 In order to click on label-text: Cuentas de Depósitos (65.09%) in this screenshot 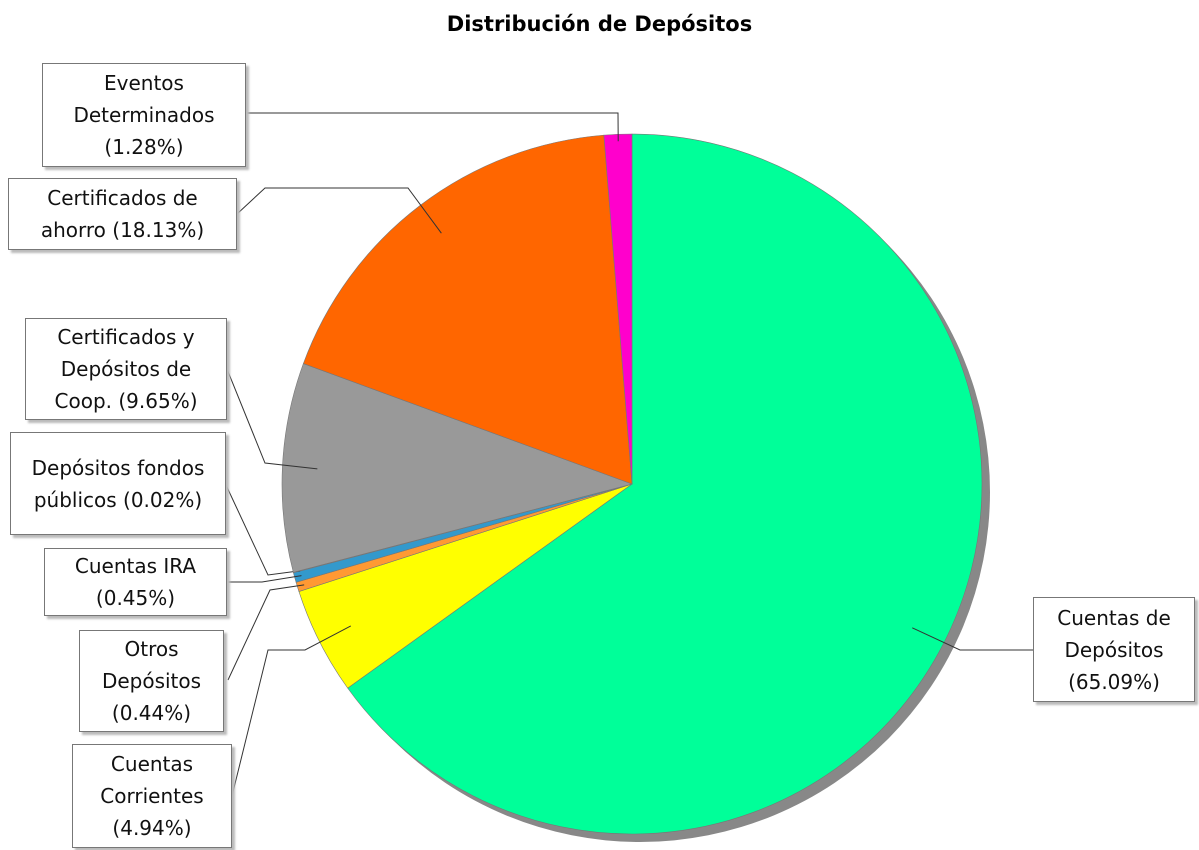, I will do `click(1114, 650)`.